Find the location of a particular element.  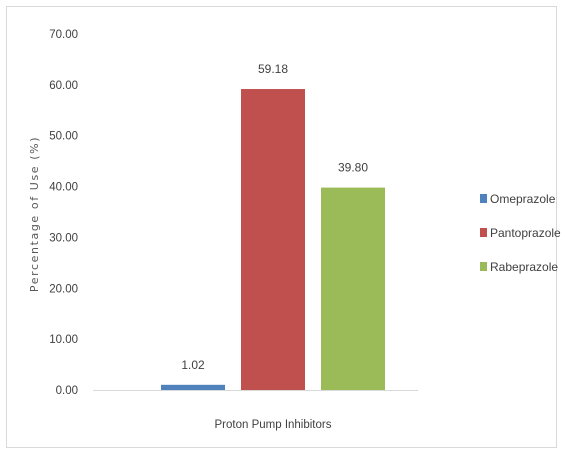

y-axis-label: Percentage of Use (%) is located at coordinates (34, 214).